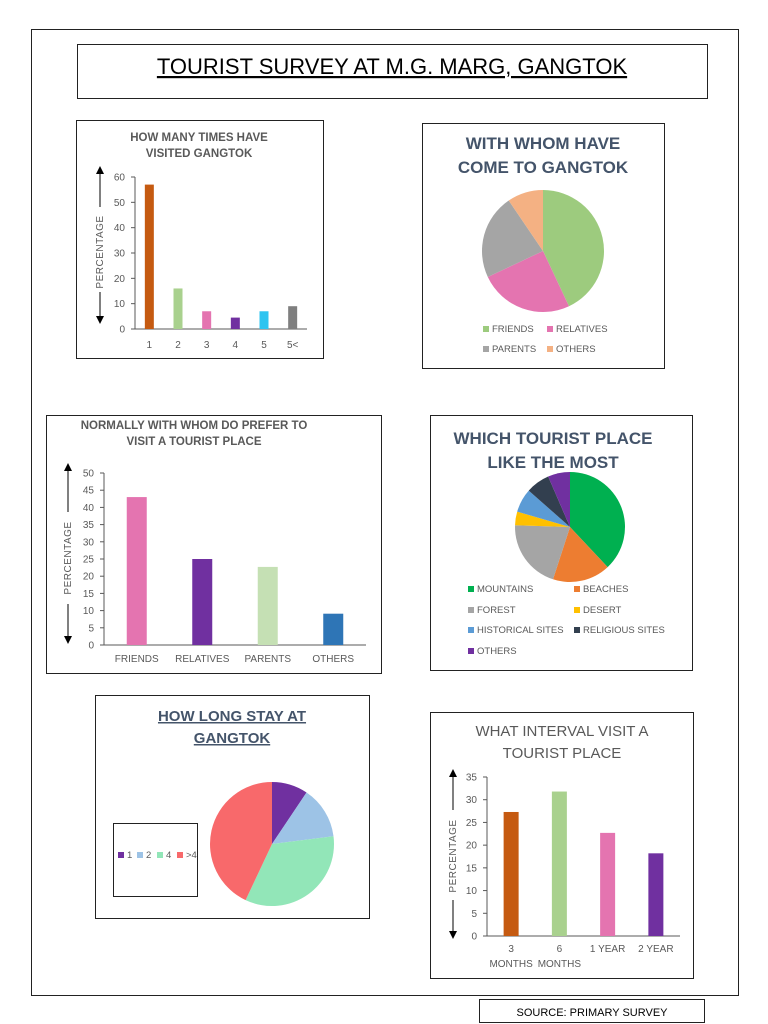 The width and height of the screenshot is (768, 1024). I want to click on chart-title: COME TO GANGTOK, so click(543, 167).